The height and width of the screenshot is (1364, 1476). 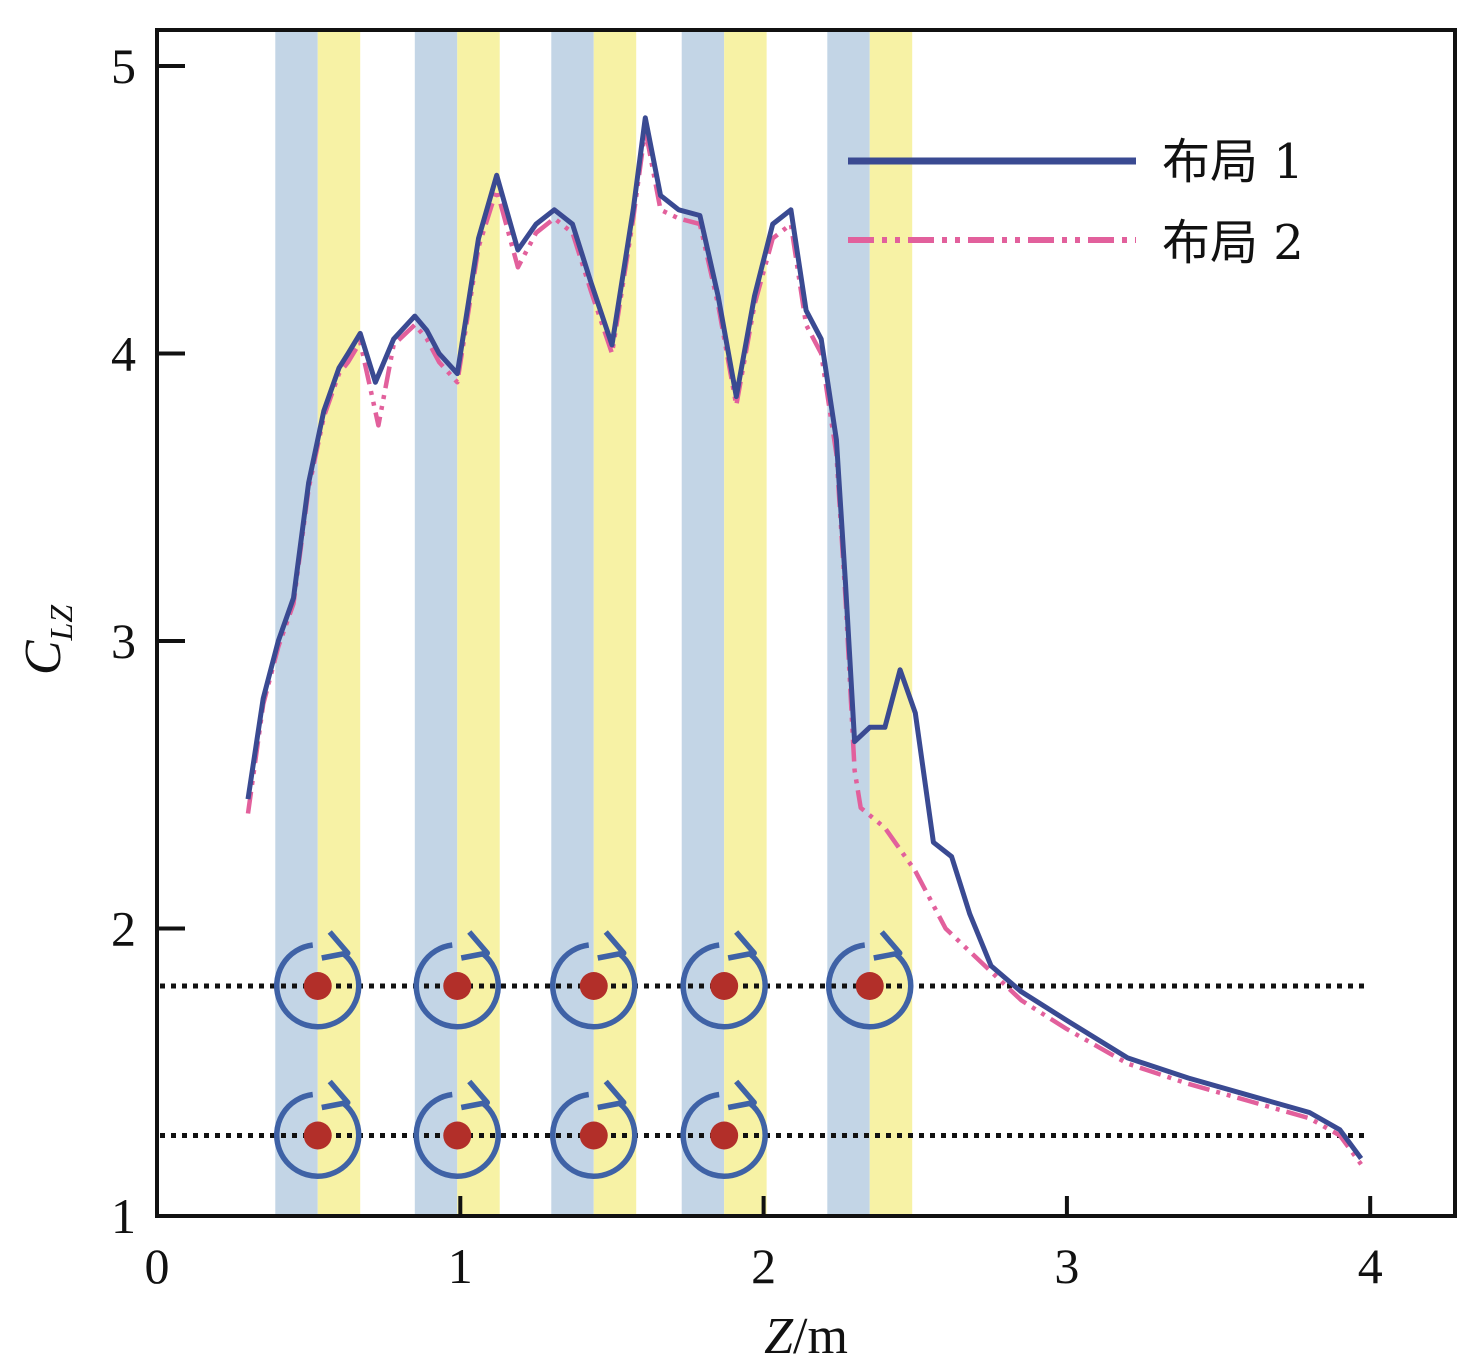 I want to click on y-tick-label-1: 1, so click(x=123, y=1216).